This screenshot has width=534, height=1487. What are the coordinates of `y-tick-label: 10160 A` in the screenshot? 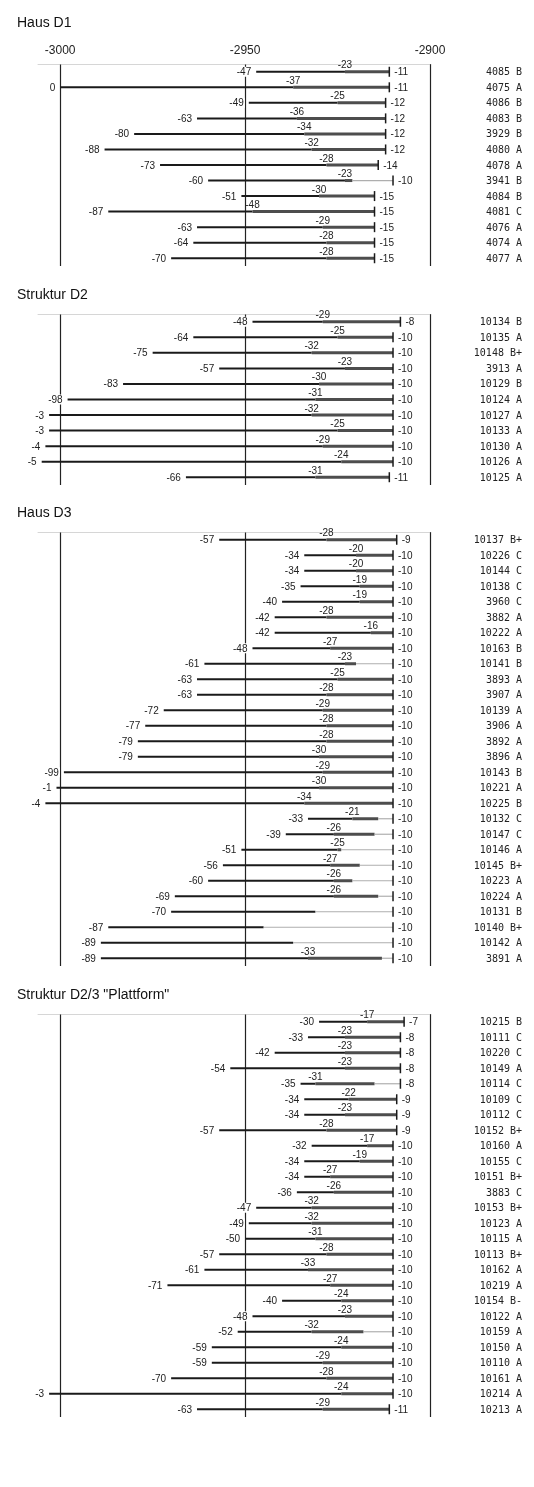 It's located at (500, 1146).